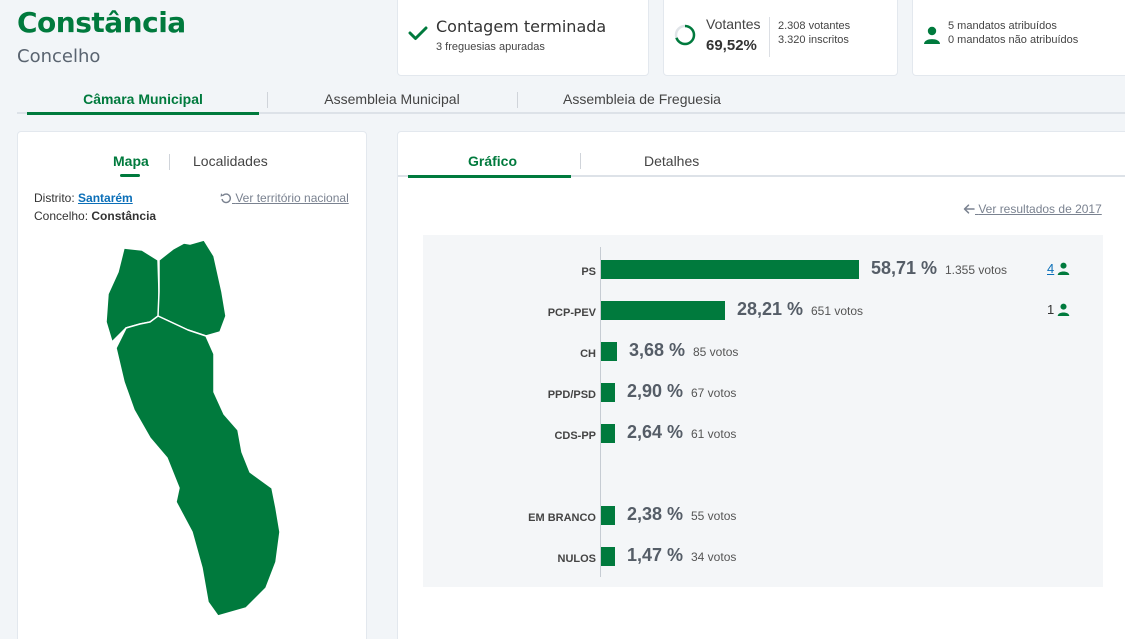  What do you see at coordinates (54, 198) in the screenshot?
I see `district-label: Distrito:` at bounding box center [54, 198].